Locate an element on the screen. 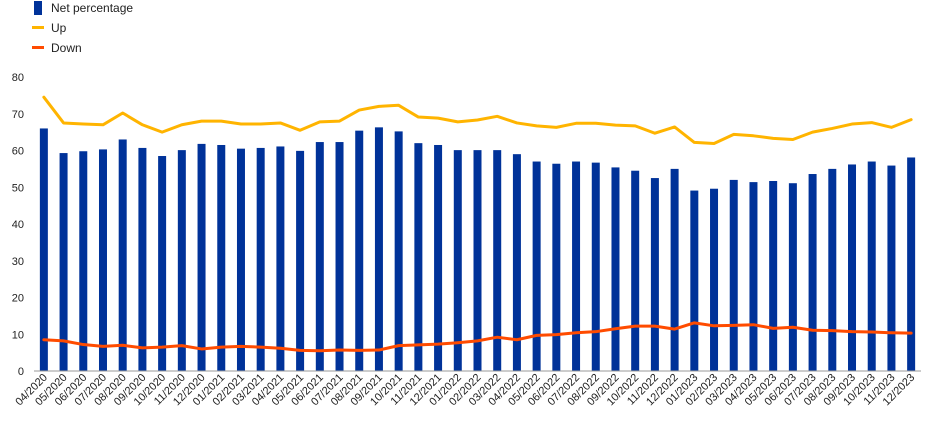 This screenshot has height=429, width=945. legend-item-down: Down is located at coordinates (57, 48).